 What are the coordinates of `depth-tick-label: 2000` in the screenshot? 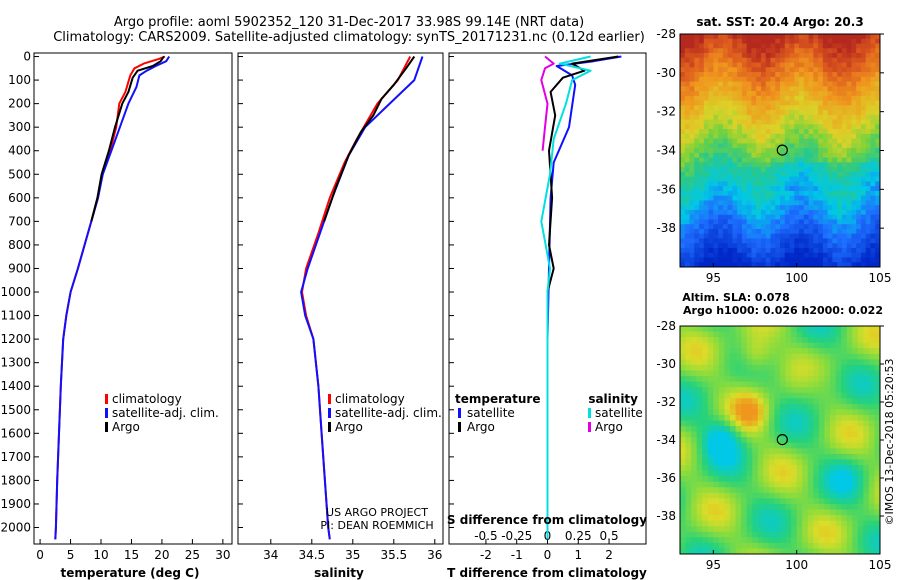 It's located at (15, 528).